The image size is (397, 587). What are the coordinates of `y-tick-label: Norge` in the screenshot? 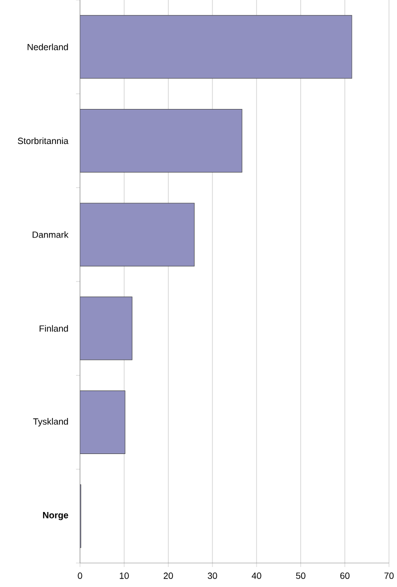 It's located at (55, 516).